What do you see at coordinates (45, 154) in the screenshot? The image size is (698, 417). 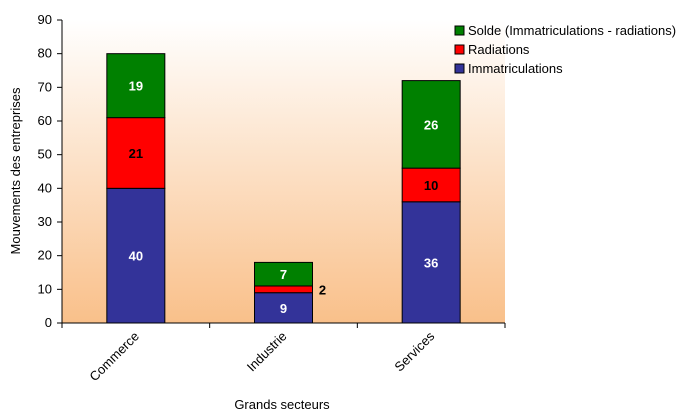 I see `y-tick-label: 50` at bounding box center [45, 154].